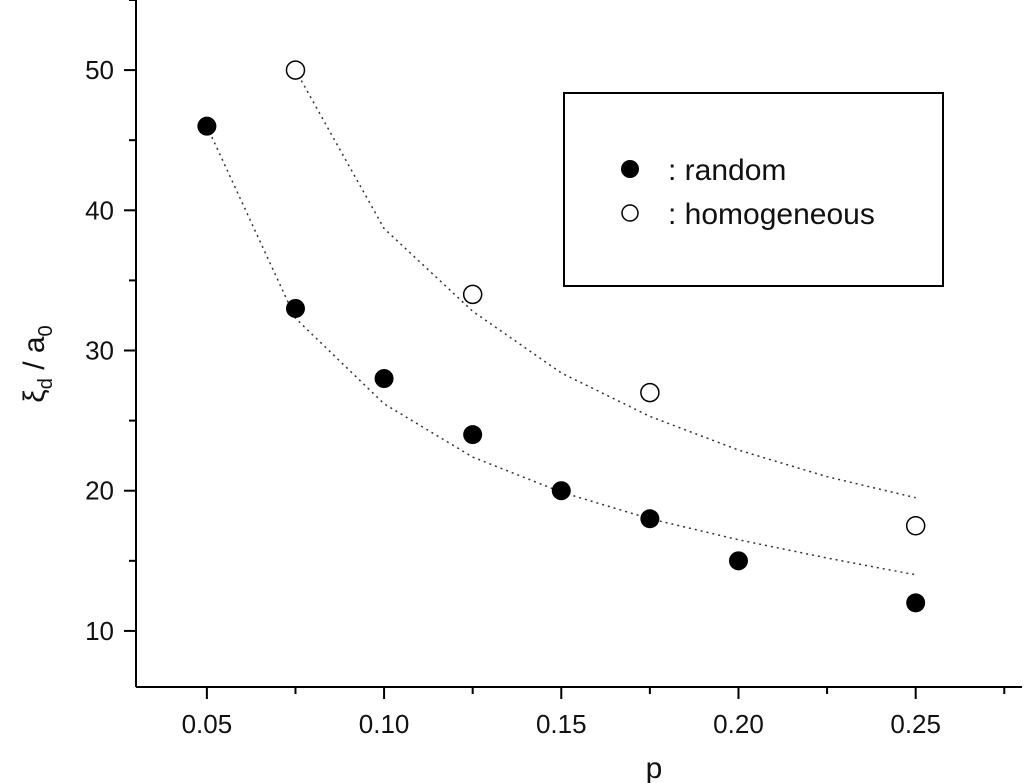  What do you see at coordinates (46, 383) in the screenshot?
I see `y-axis-title-base-sub: d` at bounding box center [46, 383].